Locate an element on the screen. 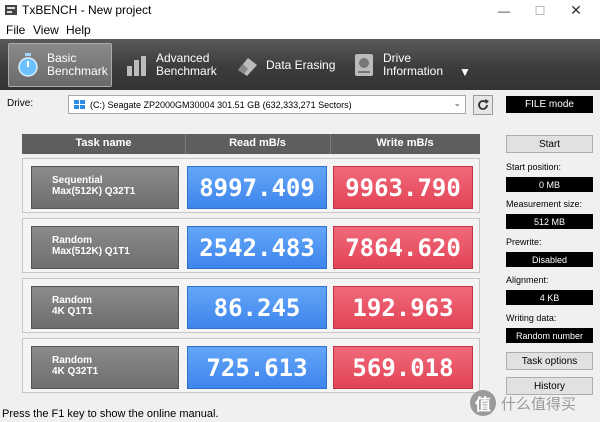 The height and width of the screenshot is (422, 600). table-row: Random Max(512K) Q1T1 2542.483 7864.620 is located at coordinates (251, 245).